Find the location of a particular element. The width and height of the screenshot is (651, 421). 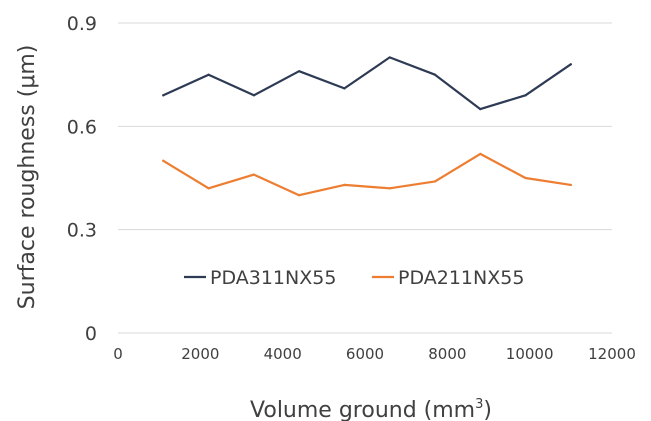

x-tick-label: 4000 is located at coordinates (283, 354).